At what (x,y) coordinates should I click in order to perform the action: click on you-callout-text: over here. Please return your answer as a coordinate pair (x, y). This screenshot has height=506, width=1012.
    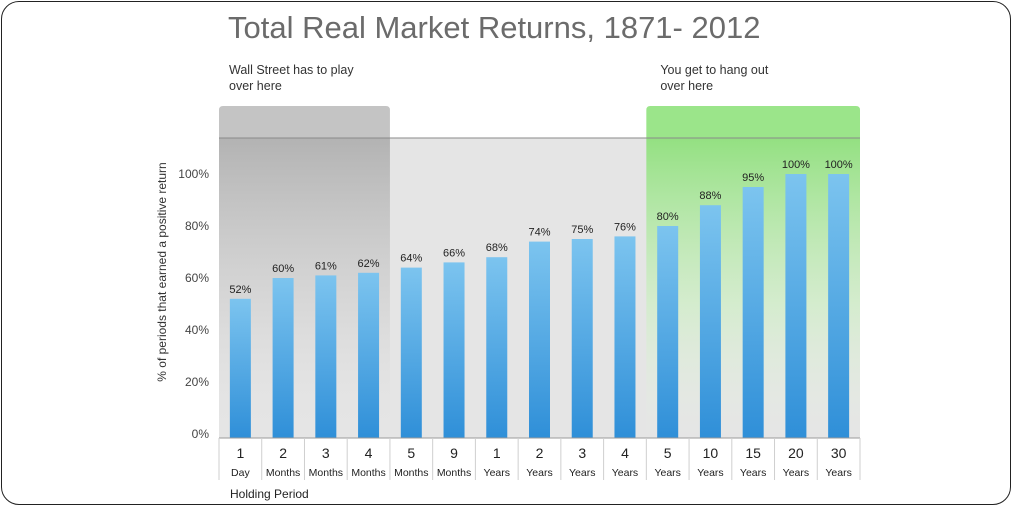
    Looking at the image, I should click on (686, 86).